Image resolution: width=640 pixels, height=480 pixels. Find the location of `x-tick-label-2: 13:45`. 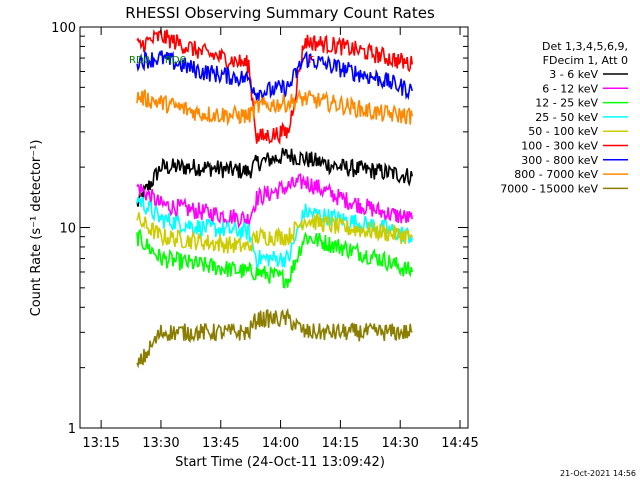

x-tick-label-2: 13:45 is located at coordinates (220, 443).